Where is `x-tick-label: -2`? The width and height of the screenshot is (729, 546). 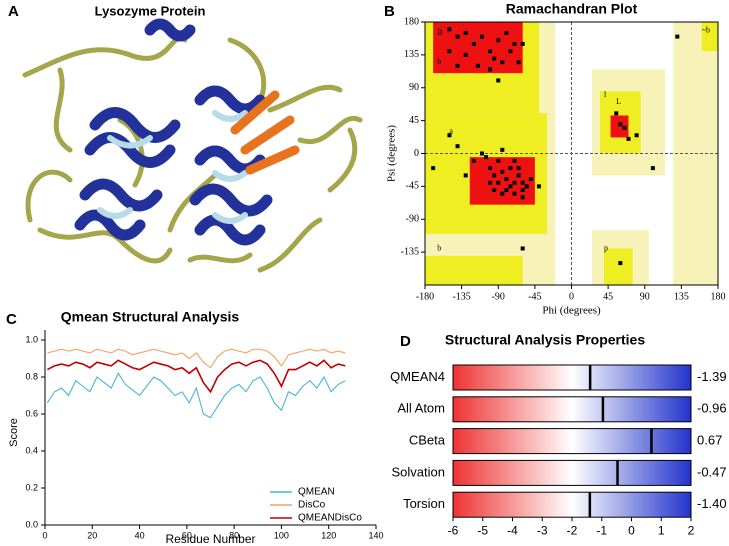 x-tick-label: -2 is located at coordinates (572, 530).